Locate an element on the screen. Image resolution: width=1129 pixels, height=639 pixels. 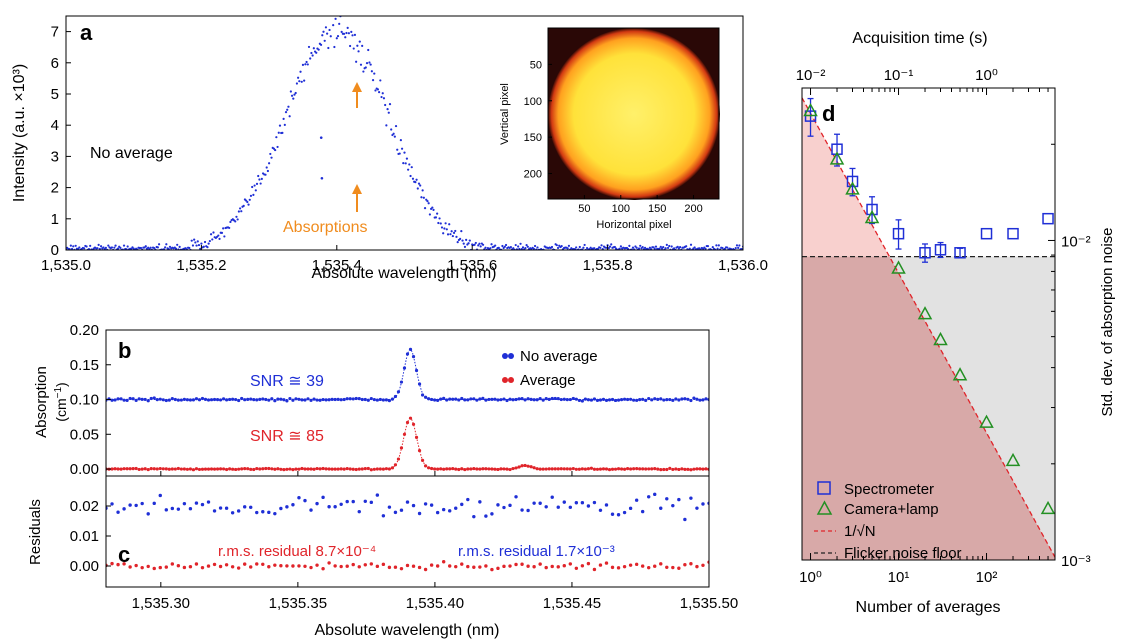
panel-d-label: d is located at coordinates (828, 113).